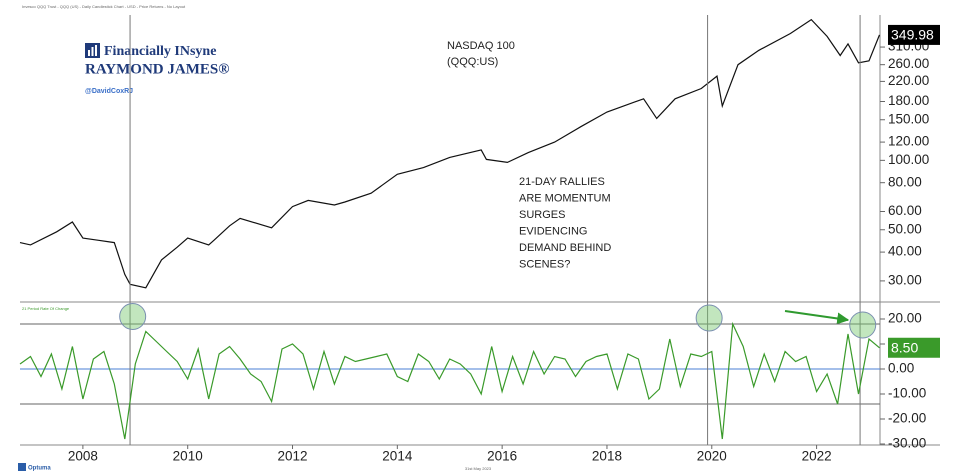 This screenshot has width=955, height=473. Describe the element at coordinates (542, 215) in the screenshot. I see `annotation: SURGES` at that location.